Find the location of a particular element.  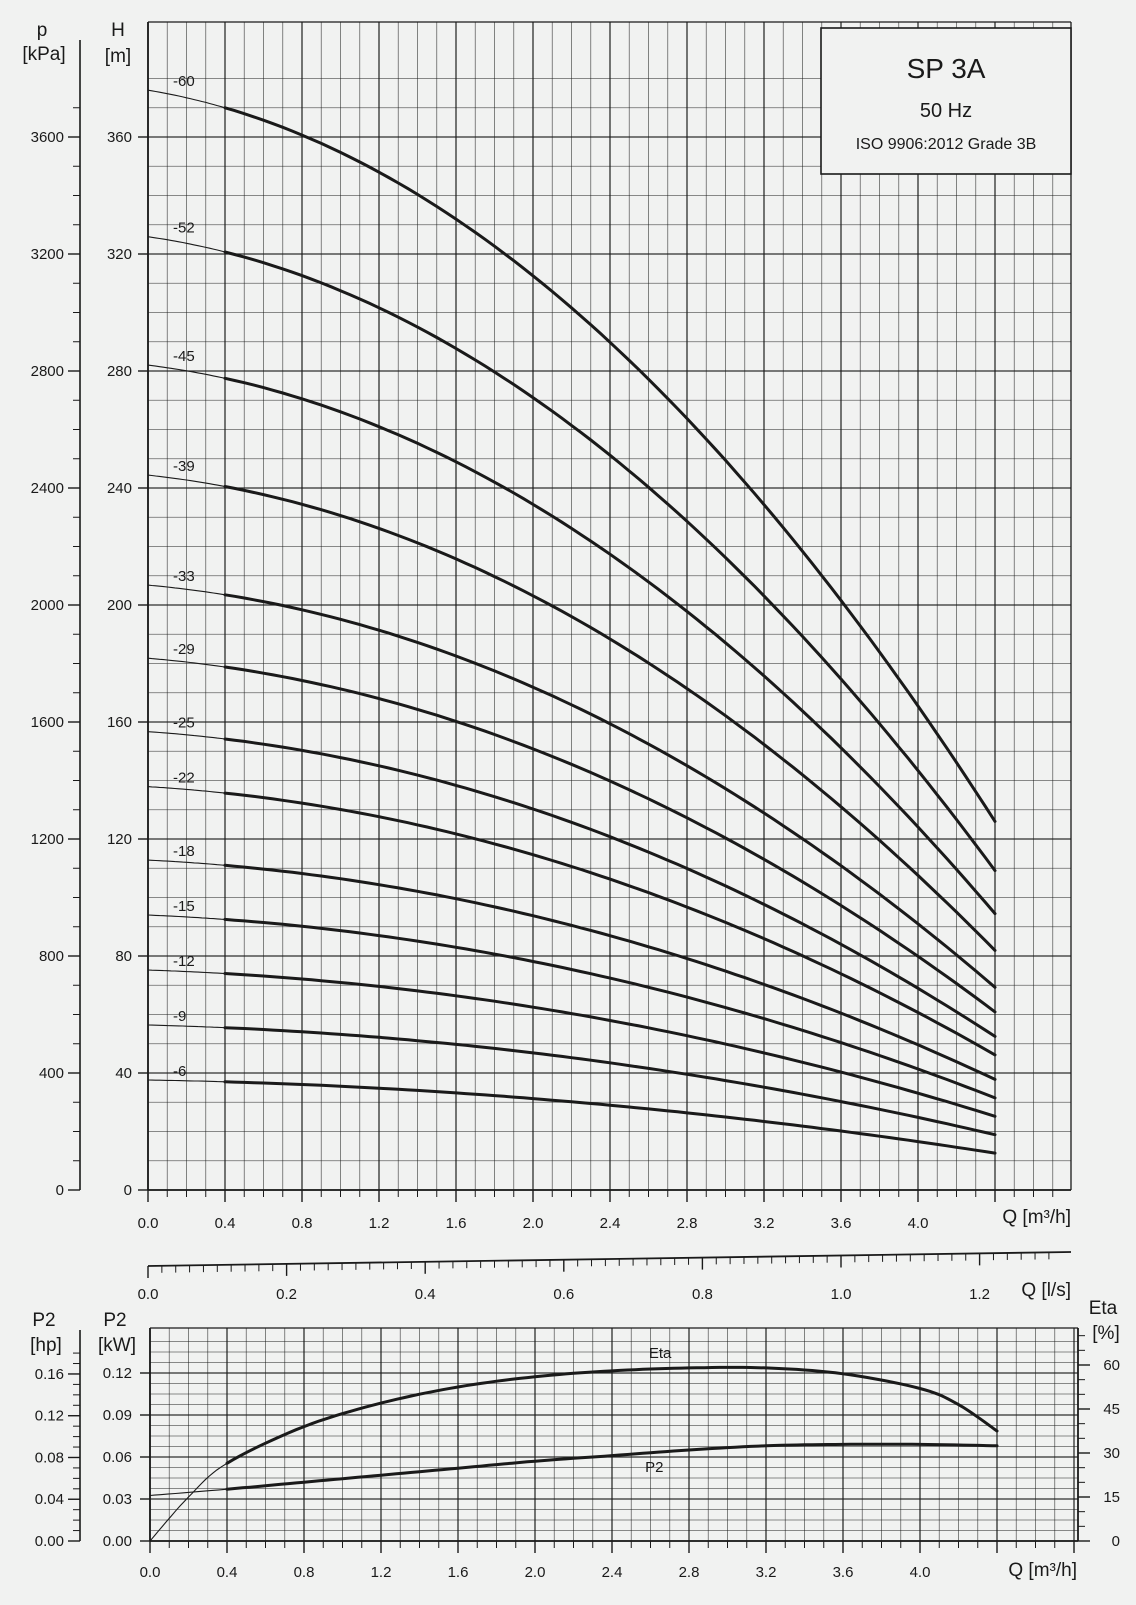

q-ls-tick-label: 1.2 is located at coordinates (979, 1294).